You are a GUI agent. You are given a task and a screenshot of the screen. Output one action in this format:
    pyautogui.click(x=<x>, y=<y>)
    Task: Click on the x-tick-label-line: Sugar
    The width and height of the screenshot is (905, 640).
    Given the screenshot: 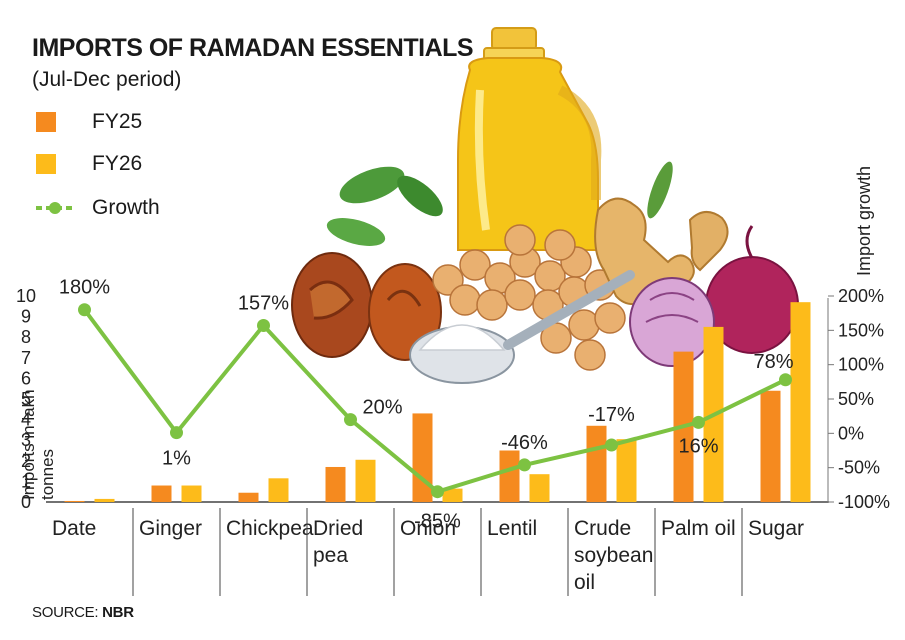 What is the action you would take?
    pyautogui.click(x=776, y=528)
    